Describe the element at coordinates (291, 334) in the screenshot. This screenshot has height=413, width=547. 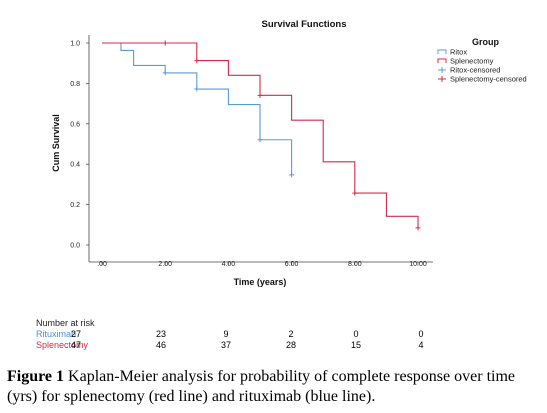
I see `risk-value: 2` at that location.